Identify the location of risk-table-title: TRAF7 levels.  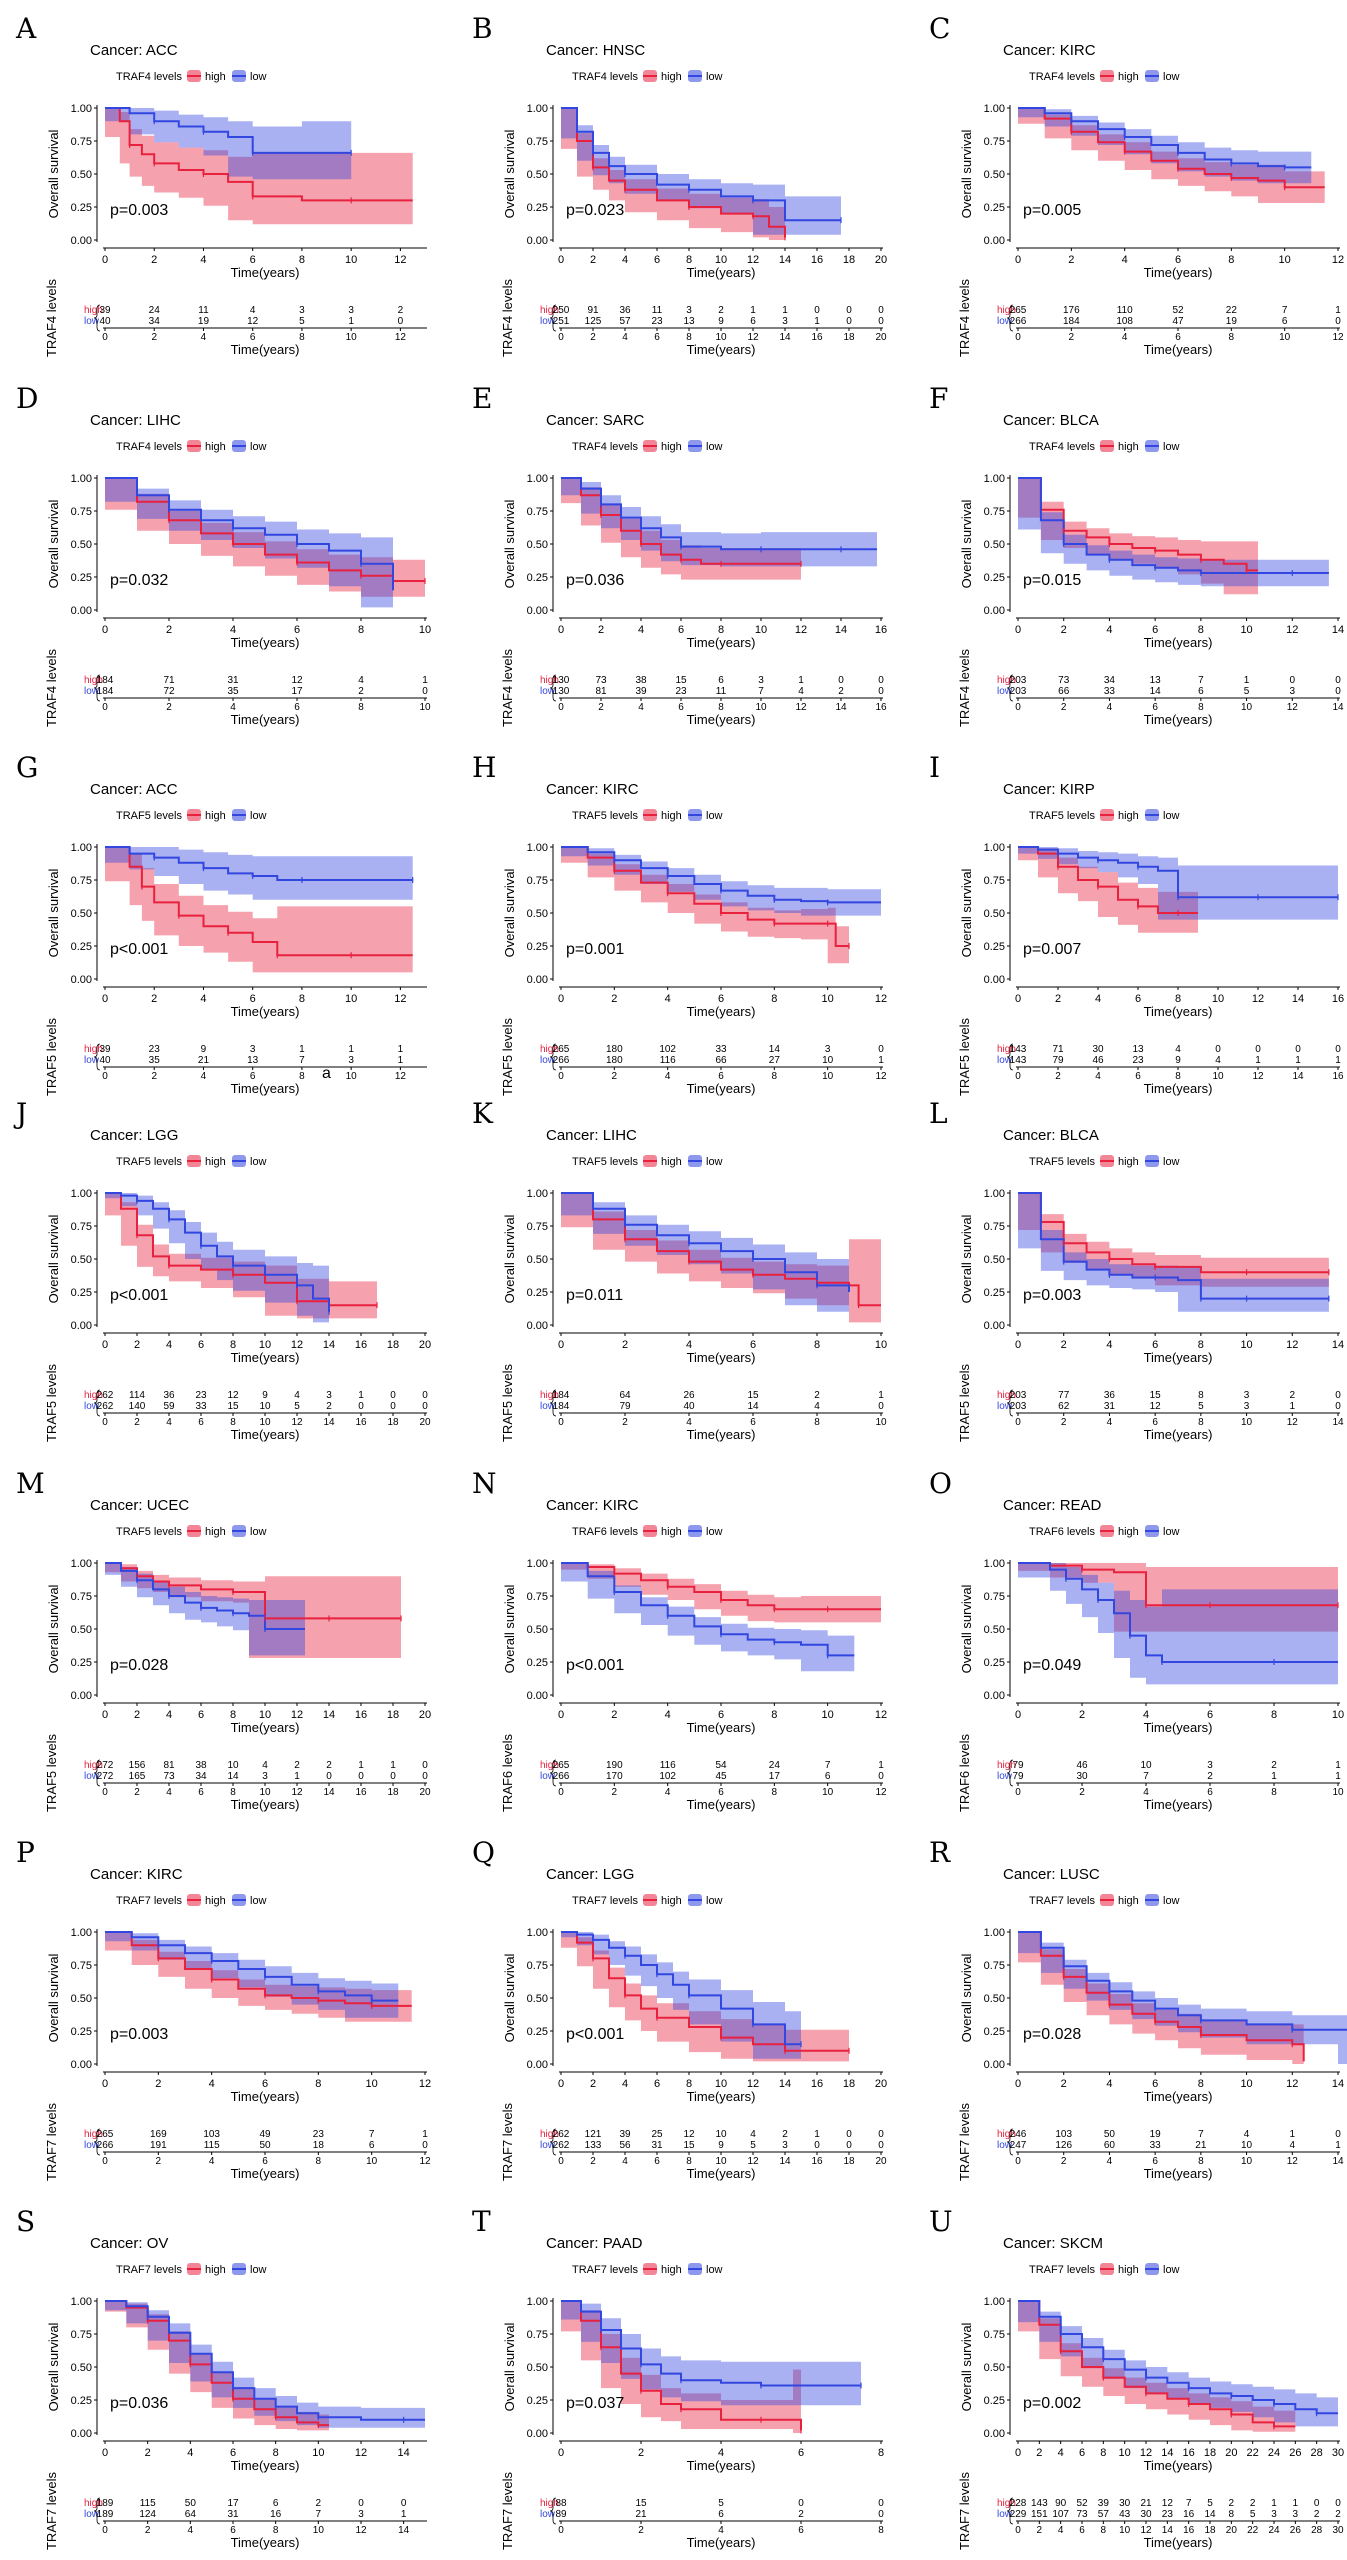
(51, 2141).